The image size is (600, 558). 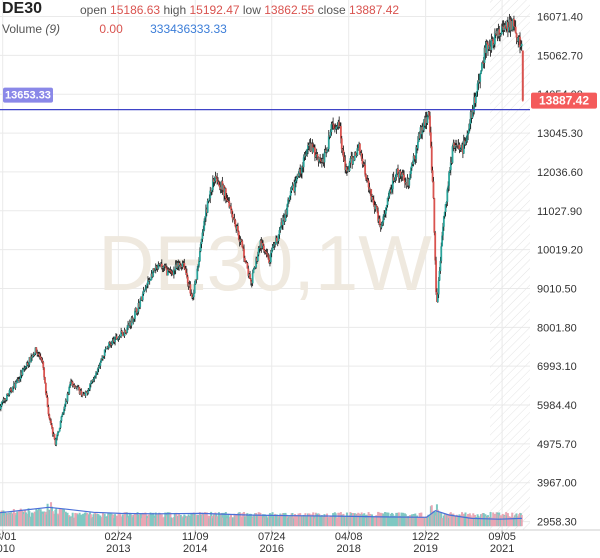 I want to click on x-tick-label: 12/22 2019, so click(x=426, y=543).